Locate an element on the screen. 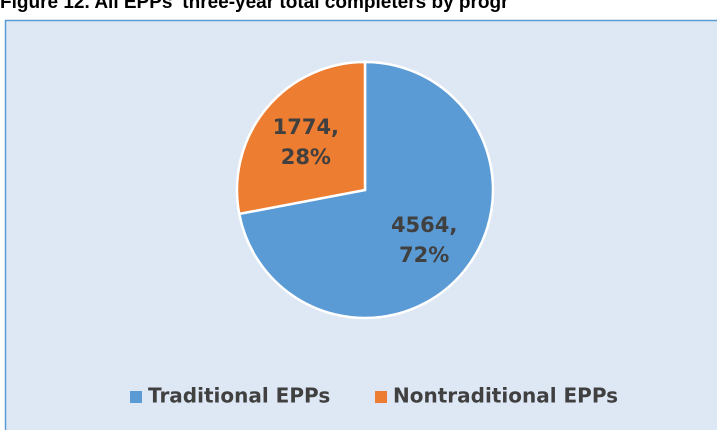  legend-label: Nontraditional EPPs is located at coordinates (505, 396).